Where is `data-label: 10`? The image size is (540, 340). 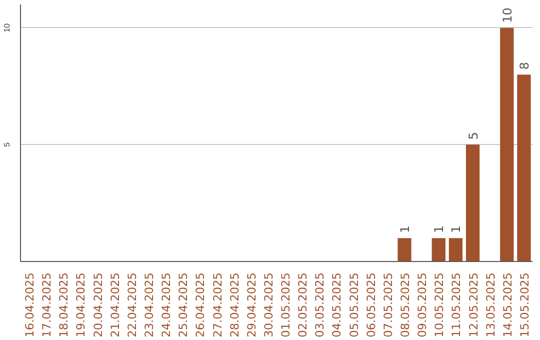 data-label: 10 is located at coordinates (507, 15).